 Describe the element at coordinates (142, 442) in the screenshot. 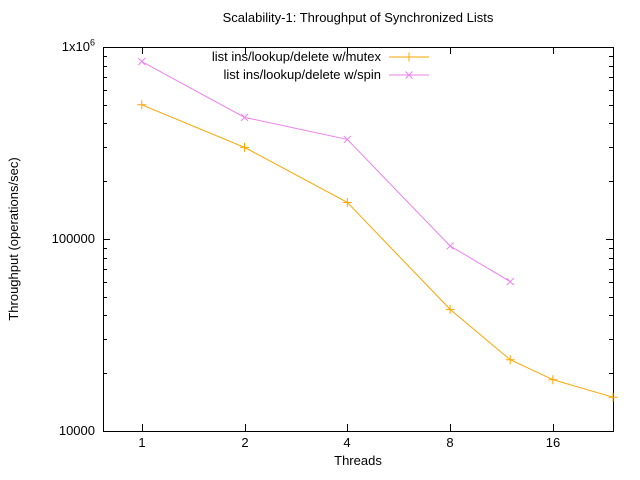

I see `x-tick-label: 1` at that location.